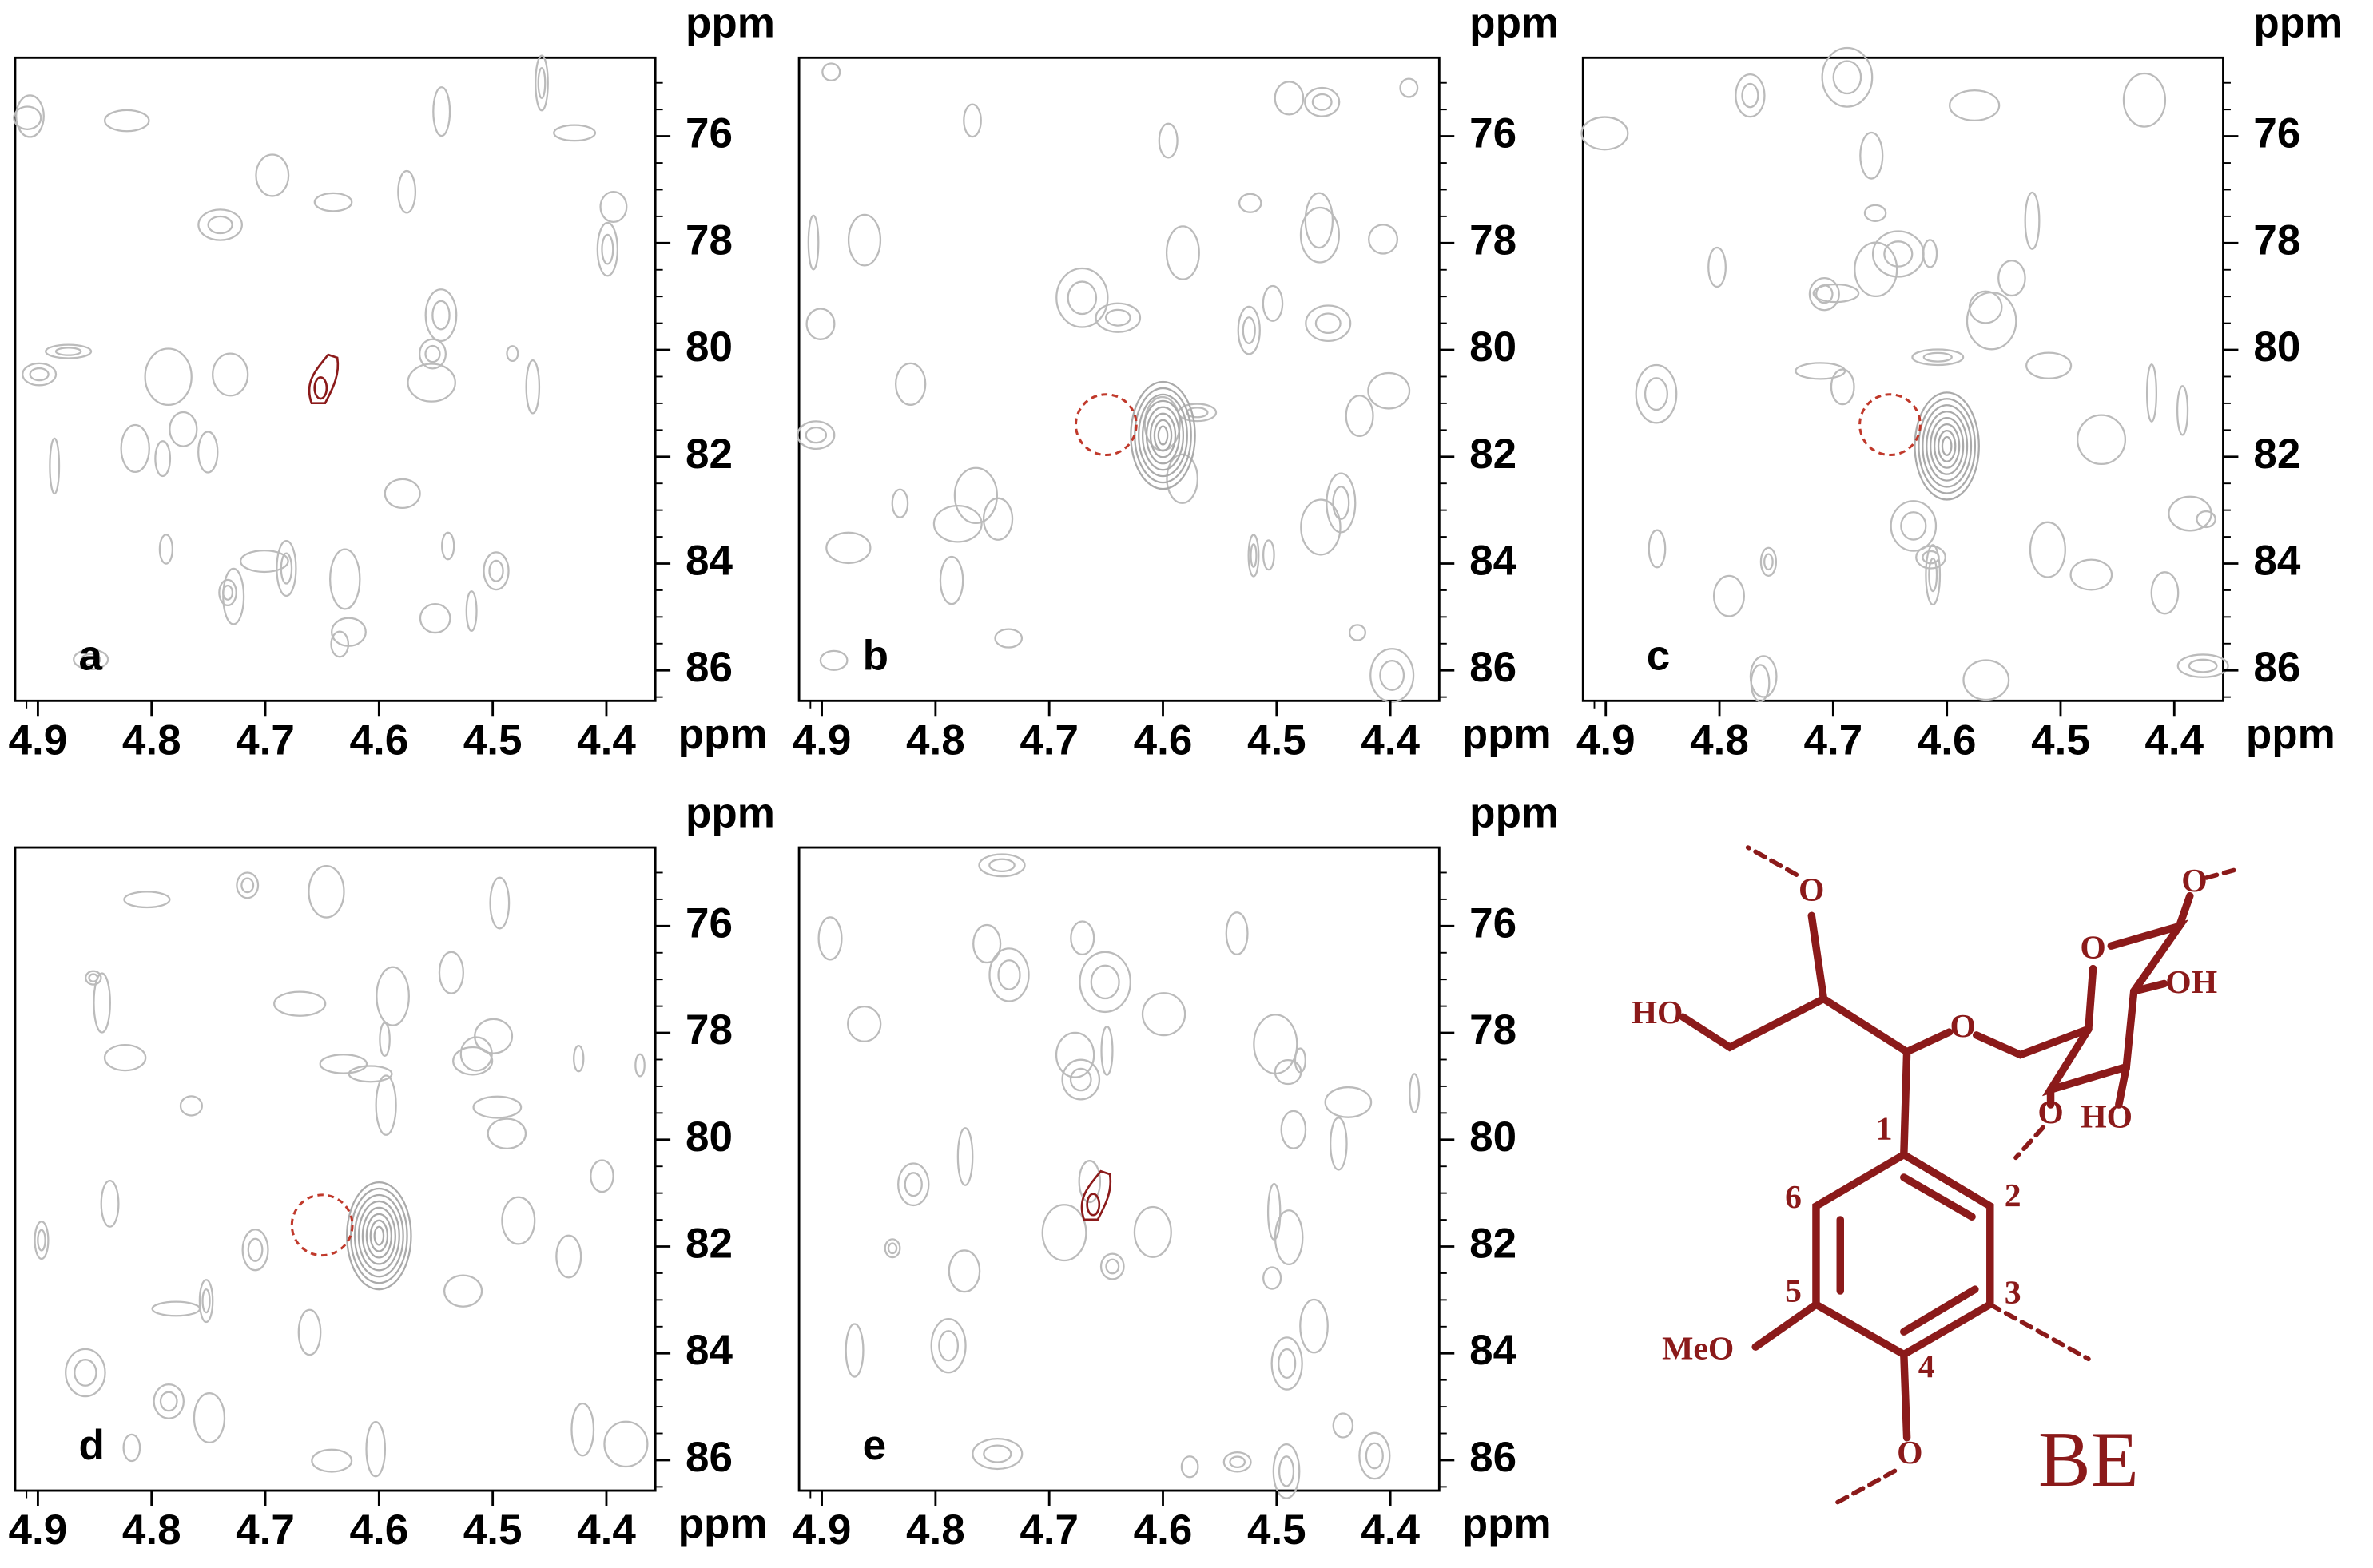 The image size is (2373, 1568). Describe the element at coordinates (1492, 1244) in the screenshot. I see `y-tick-label: 82` at that location.